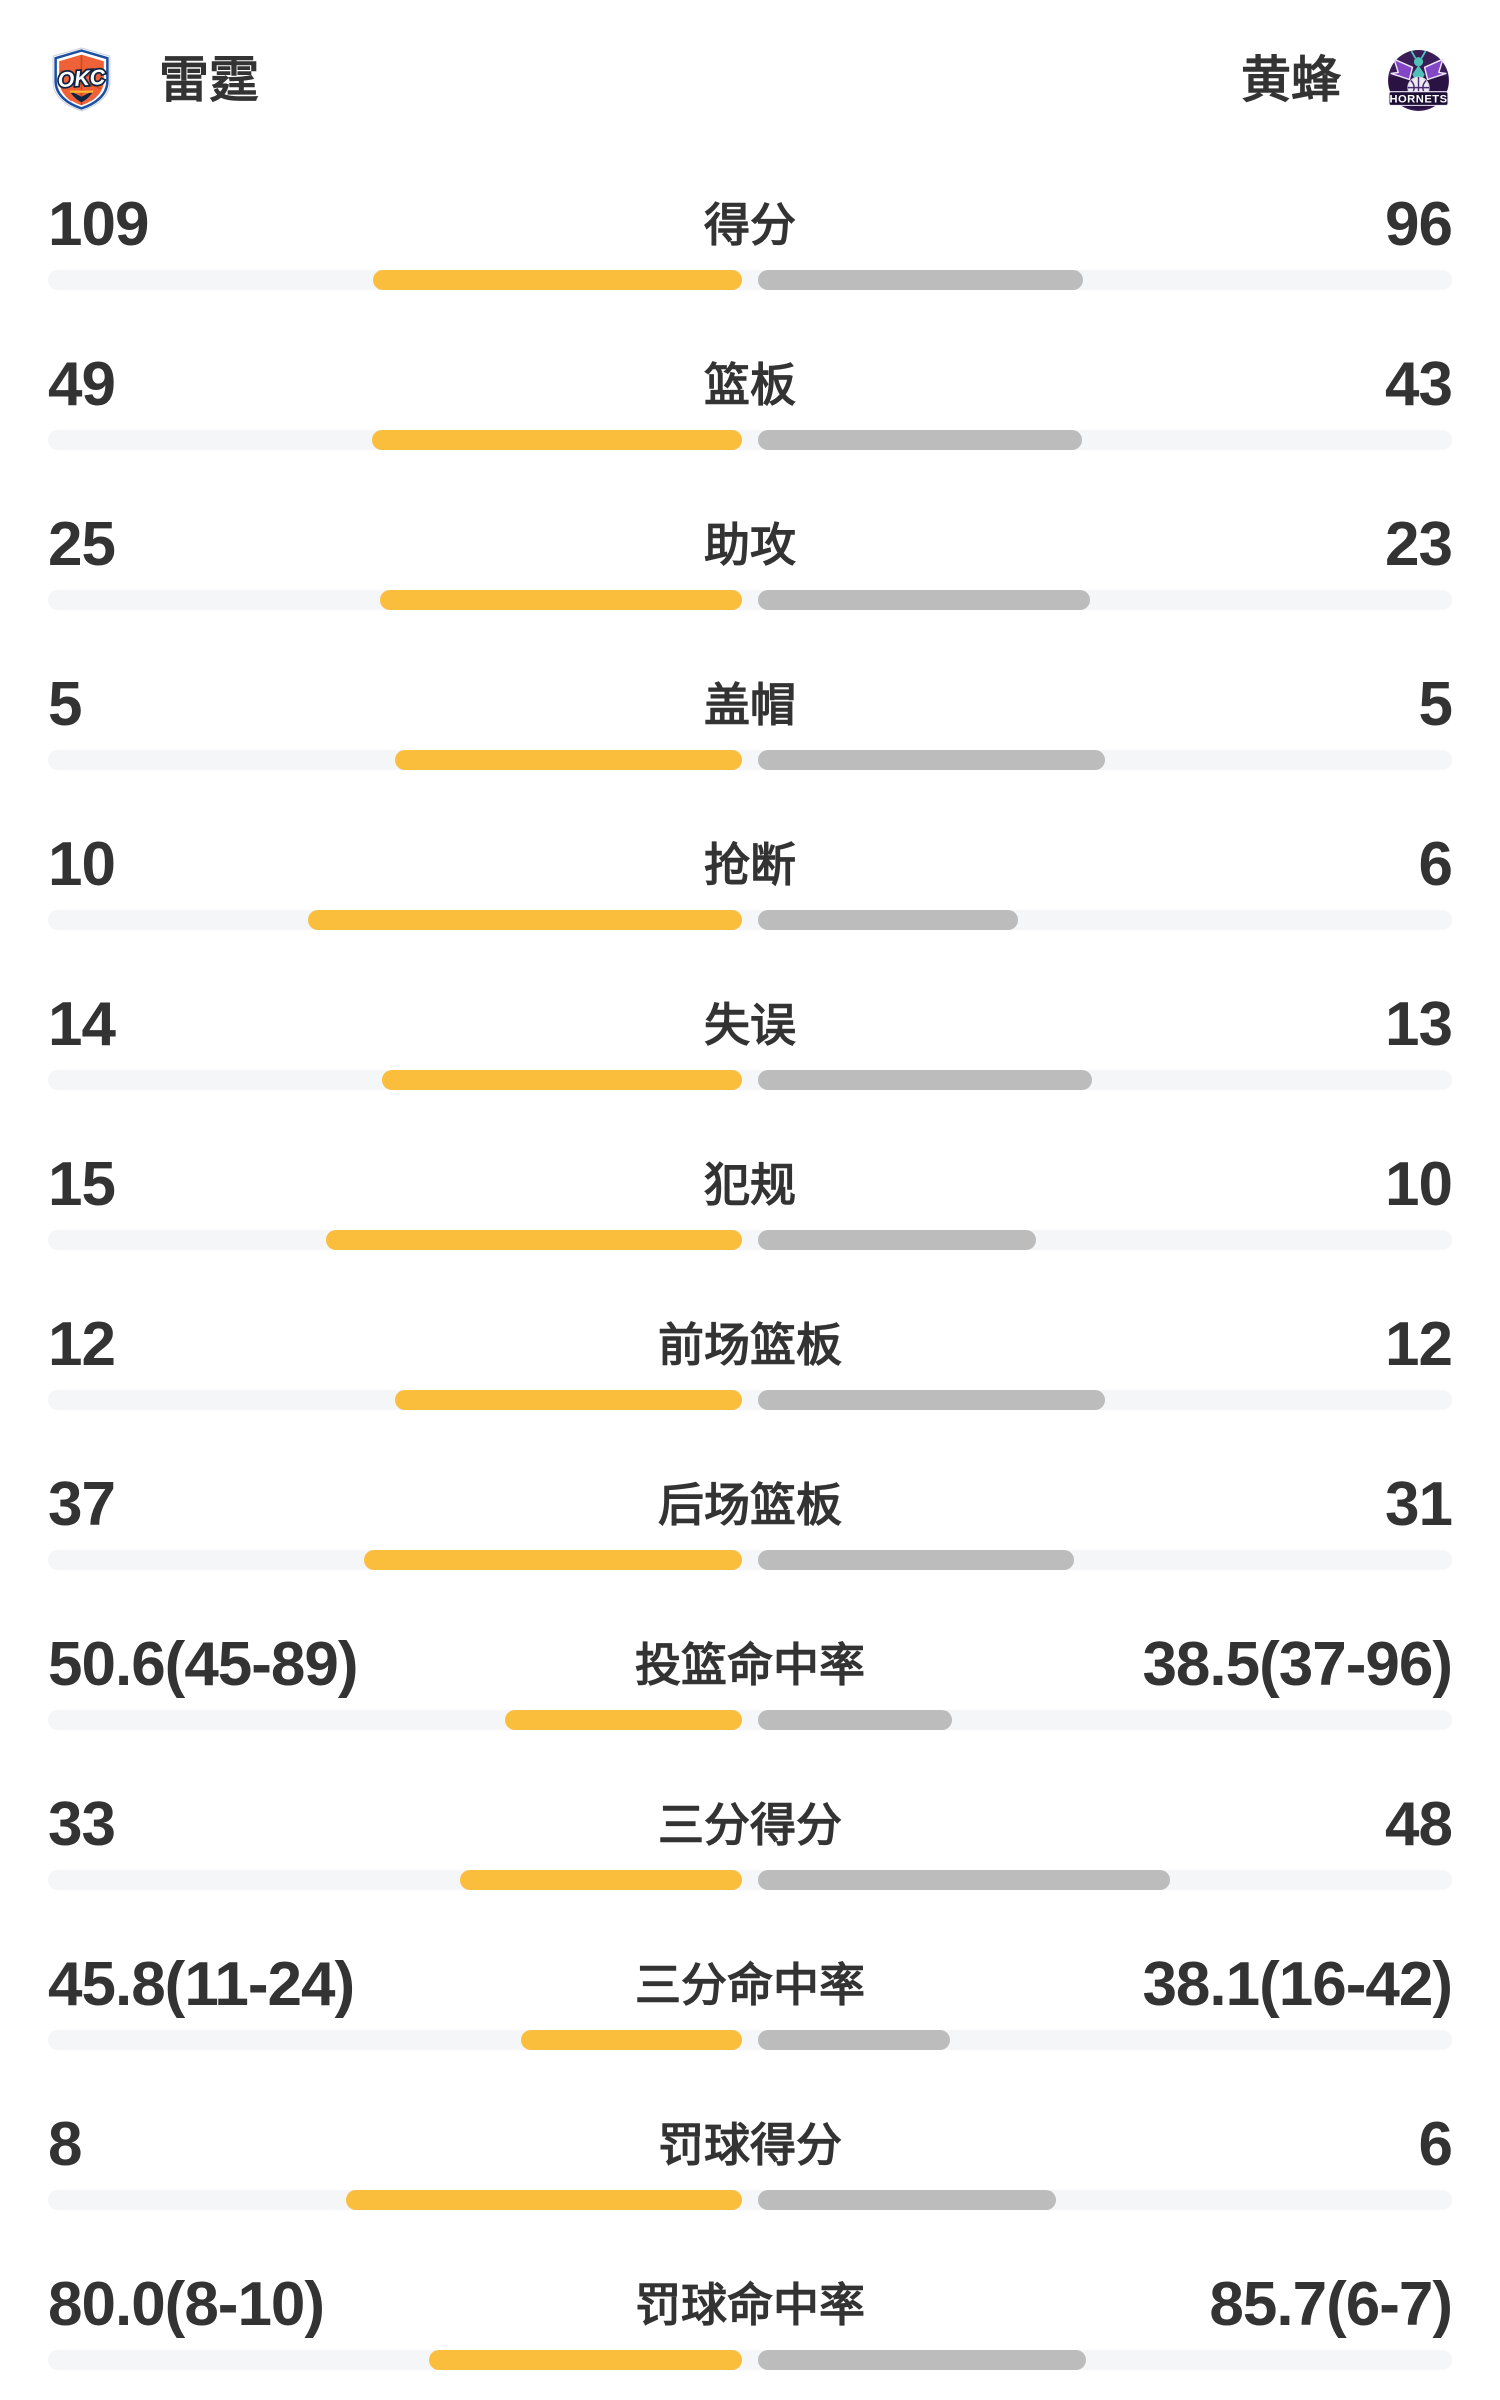 The height and width of the screenshot is (2400, 1500). I want to click on stat-values: 50.6(45-89) 投篮命中率 38.5(37-96), so click(750, 1665).